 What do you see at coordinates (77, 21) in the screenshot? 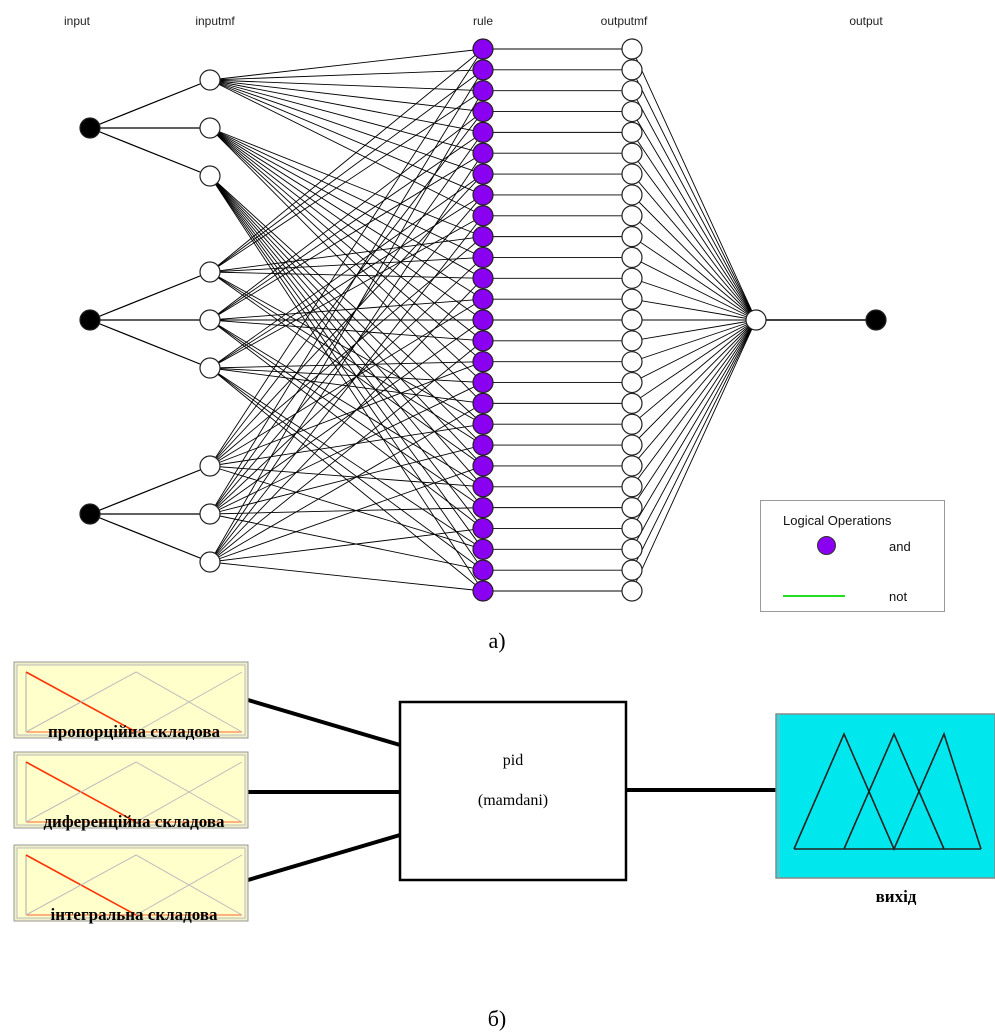
I see `column-label-input: input` at bounding box center [77, 21].